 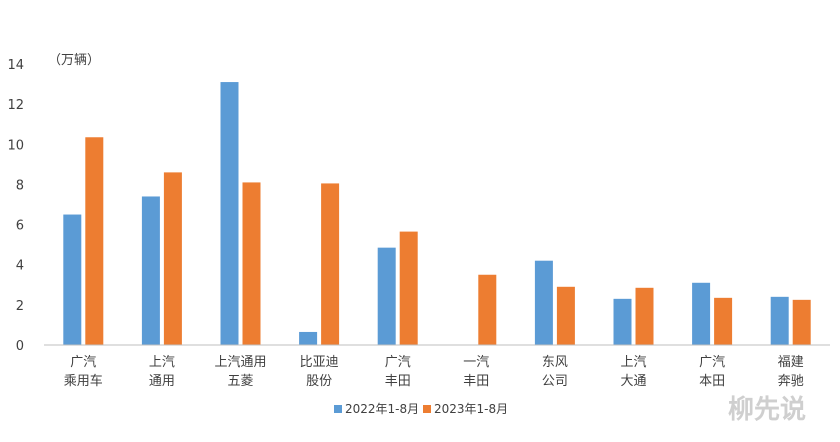 What do you see at coordinates (15, 206) in the screenshot?
I see `y-axis: 0 2 4 6 8 10 12 14` at bounding box center [15, 206].